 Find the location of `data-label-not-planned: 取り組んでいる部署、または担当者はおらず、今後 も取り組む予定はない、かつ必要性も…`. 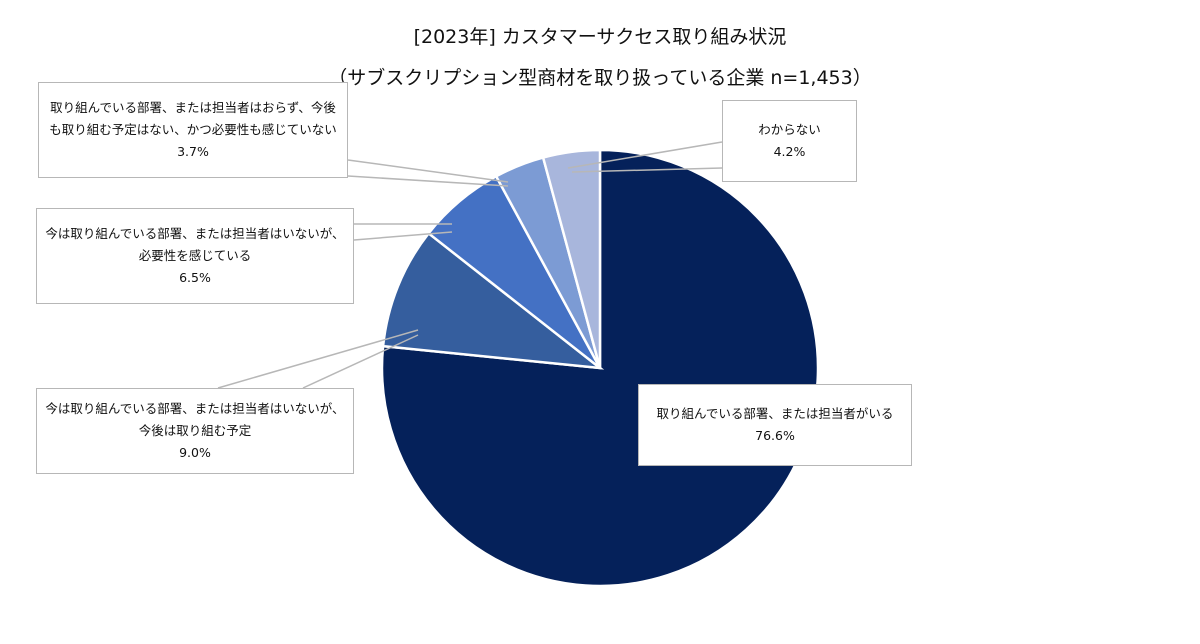

data-label-not-planned: 取り組んでいる部署、または担当者はおらず、今後 も取り組む予定はない、かつ必要性も… is located at coordinates (193, 130).